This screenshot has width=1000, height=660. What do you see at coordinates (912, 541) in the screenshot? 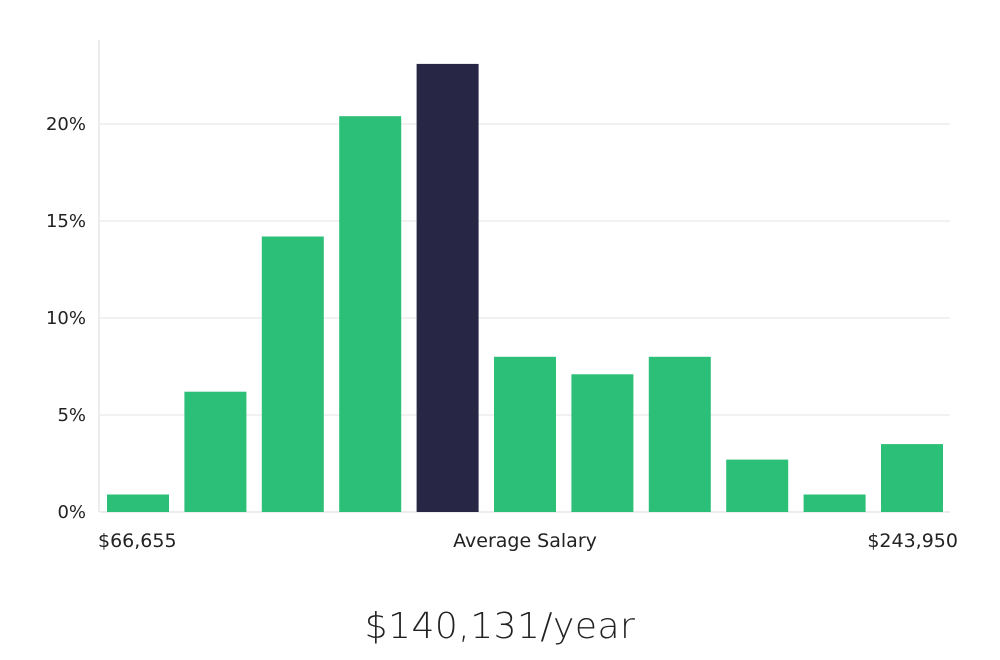
I see `x-max-label: $243,950` at bounding box center [912, 541].